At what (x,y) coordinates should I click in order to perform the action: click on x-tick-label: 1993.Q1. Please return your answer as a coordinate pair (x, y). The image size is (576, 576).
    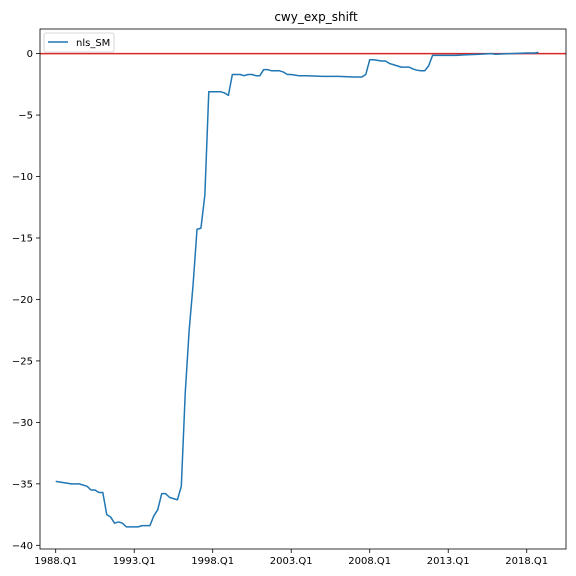
    Looking at the image, I should click on (134, 561).